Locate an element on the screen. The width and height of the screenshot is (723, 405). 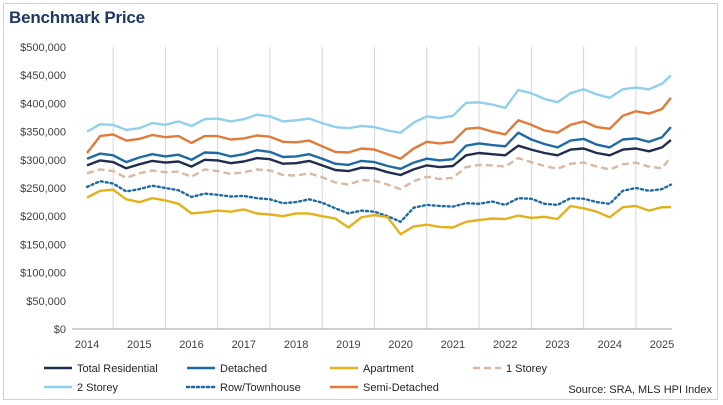
y-tick-label: $250,000 is located at coordinates (43, 189).